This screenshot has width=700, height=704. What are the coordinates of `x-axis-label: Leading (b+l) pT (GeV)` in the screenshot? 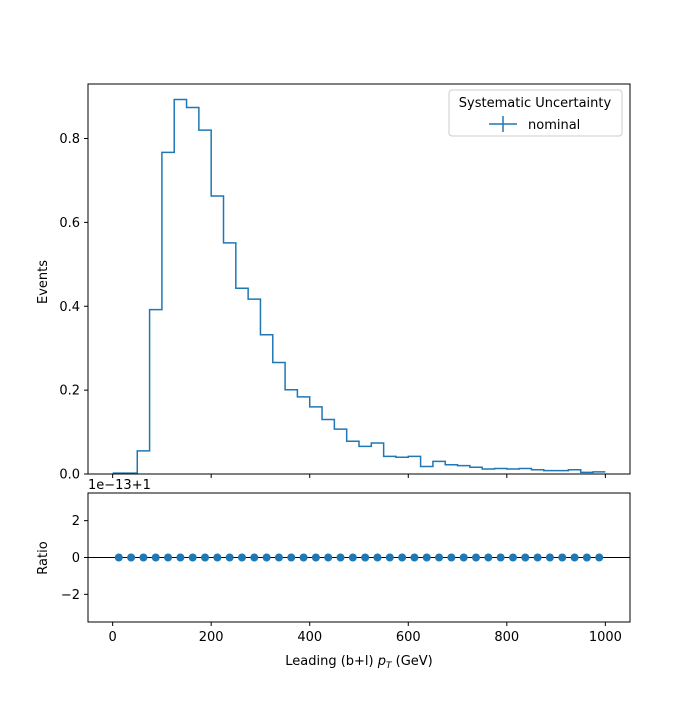 It's located at (359, 662).